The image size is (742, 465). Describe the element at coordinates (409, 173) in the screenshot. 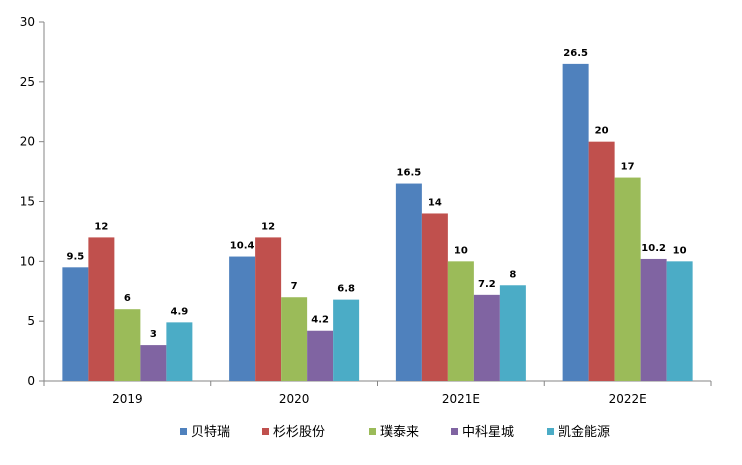

I see `data-label: 16.5` at that location.